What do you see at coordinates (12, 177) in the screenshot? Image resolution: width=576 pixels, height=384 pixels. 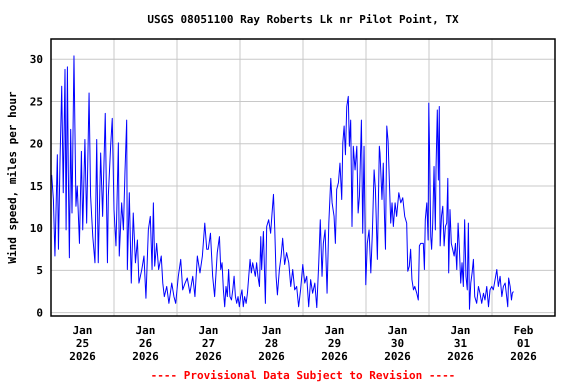 I see `y-axis-title: Wind speed, miles per hour` at bounding box center [12, 177].